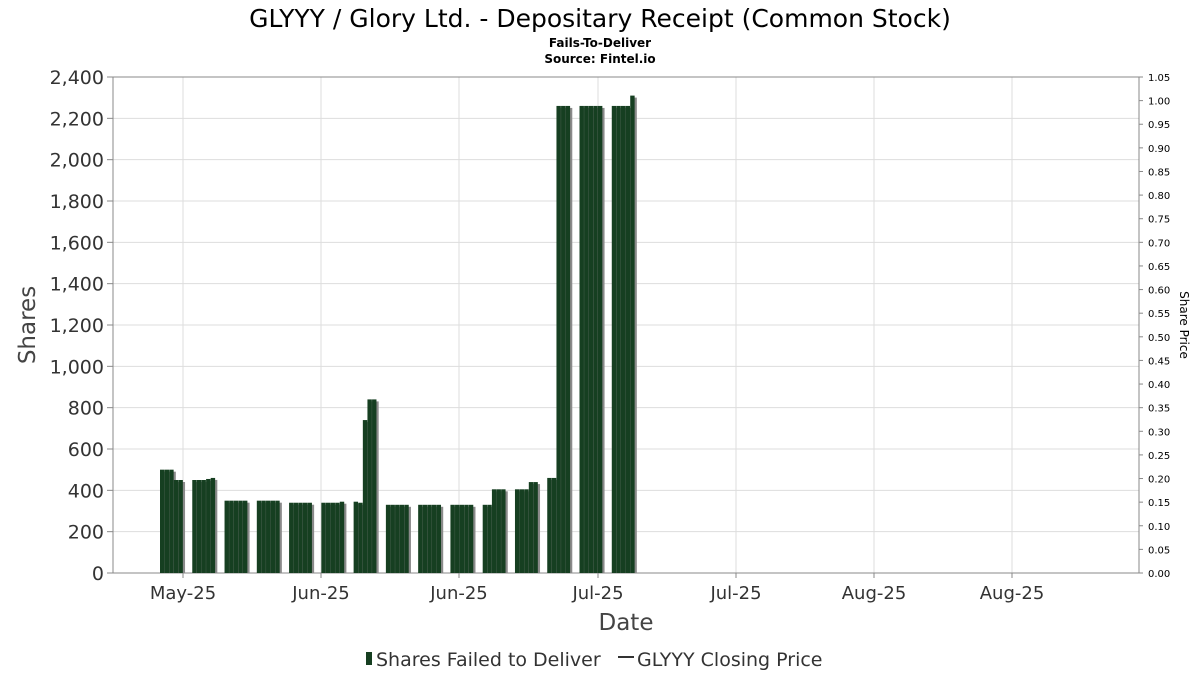 The height and width of the screenshot is (679, 1200). Describe the element at coordinates (1159, 361) in the screenshot. I see `y2-tick-label: 0.45` at that location.